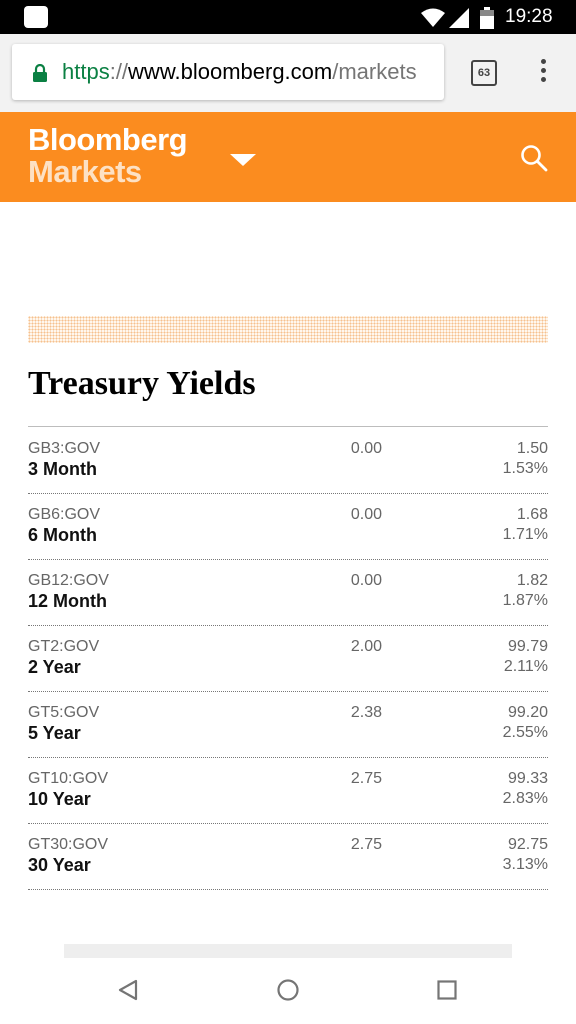  Describe the element at coordinates (532, 580) in the screenshot. I see `price: 1.82` at that location.